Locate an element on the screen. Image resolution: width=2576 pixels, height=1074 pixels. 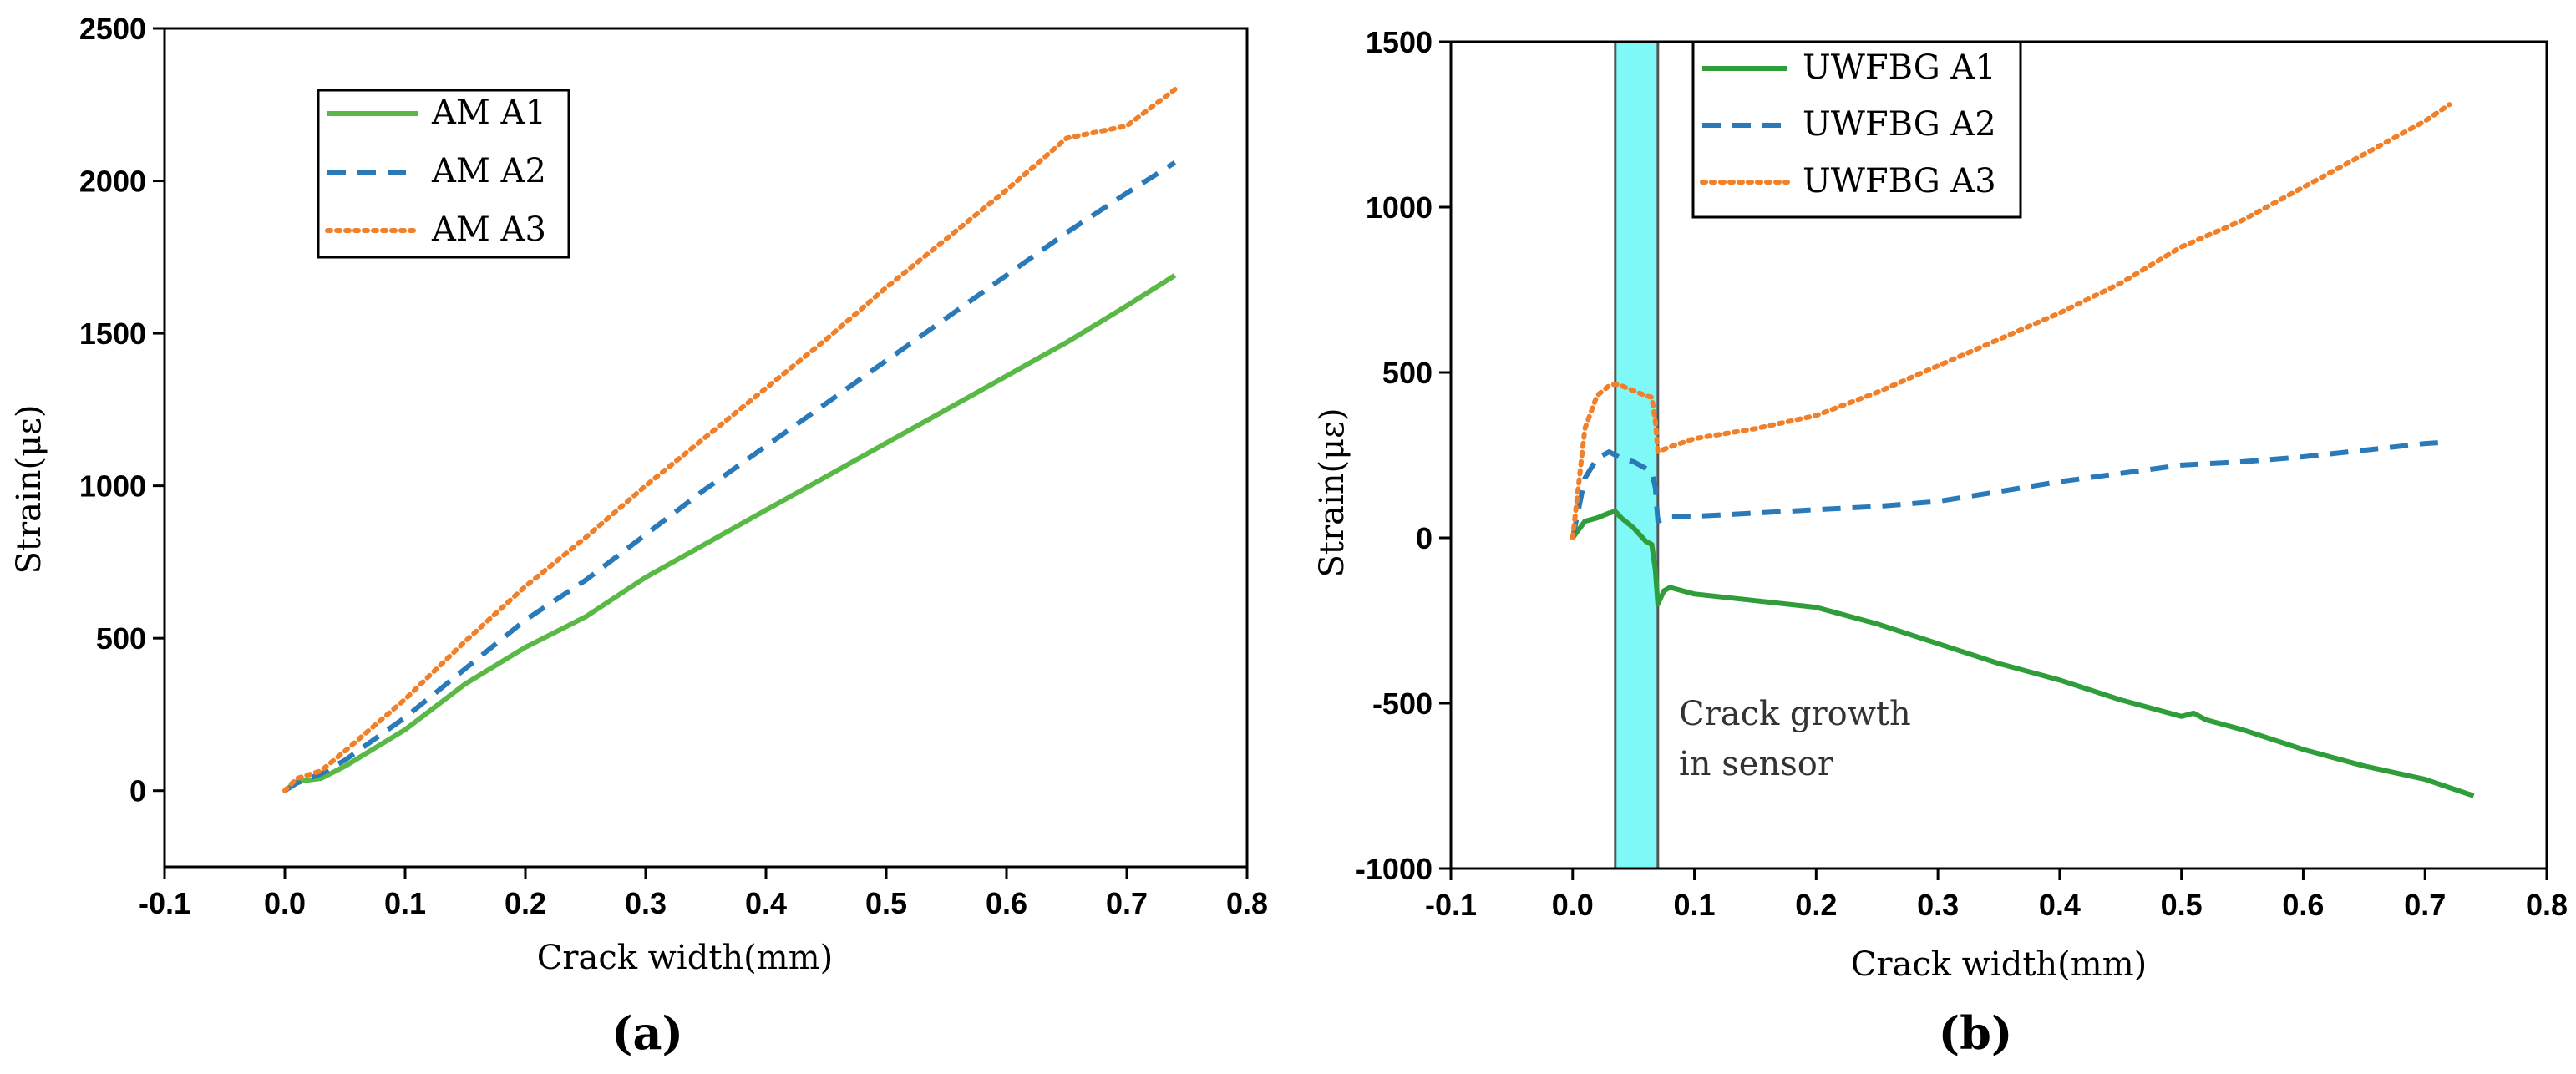
y-tick-label: 2000 is located at coordinates (112, 182).